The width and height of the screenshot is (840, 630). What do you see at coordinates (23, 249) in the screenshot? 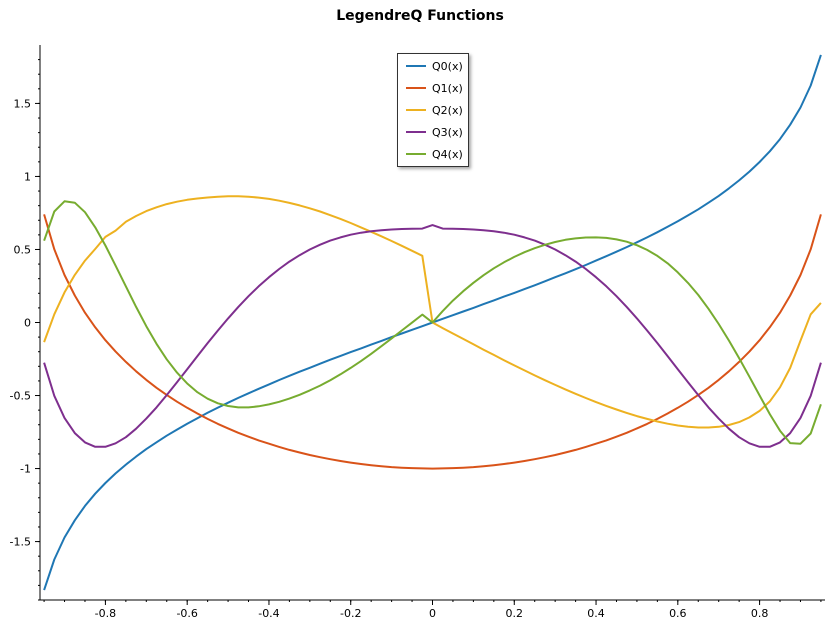
I see `y-tick-label: 0.5` at bounding box center [23, 249].